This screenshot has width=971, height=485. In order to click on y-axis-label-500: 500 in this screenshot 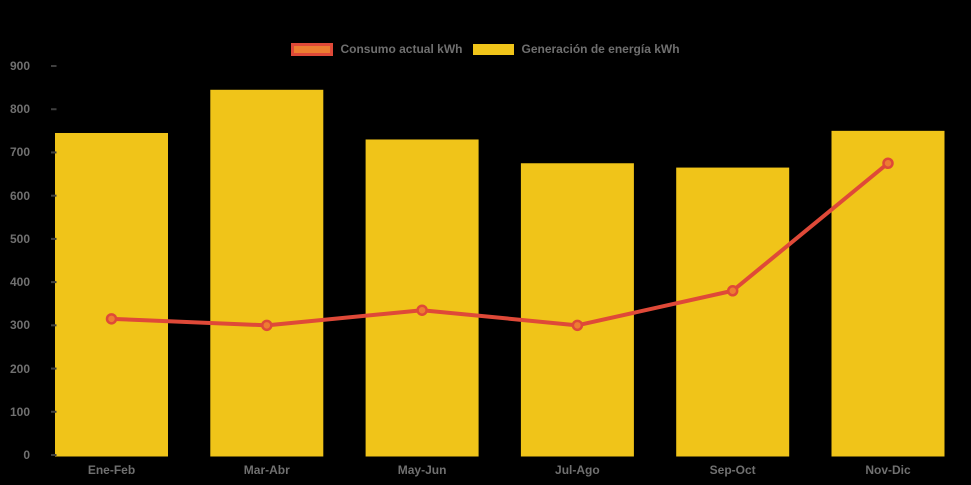, I will do `click(19, 238)`.